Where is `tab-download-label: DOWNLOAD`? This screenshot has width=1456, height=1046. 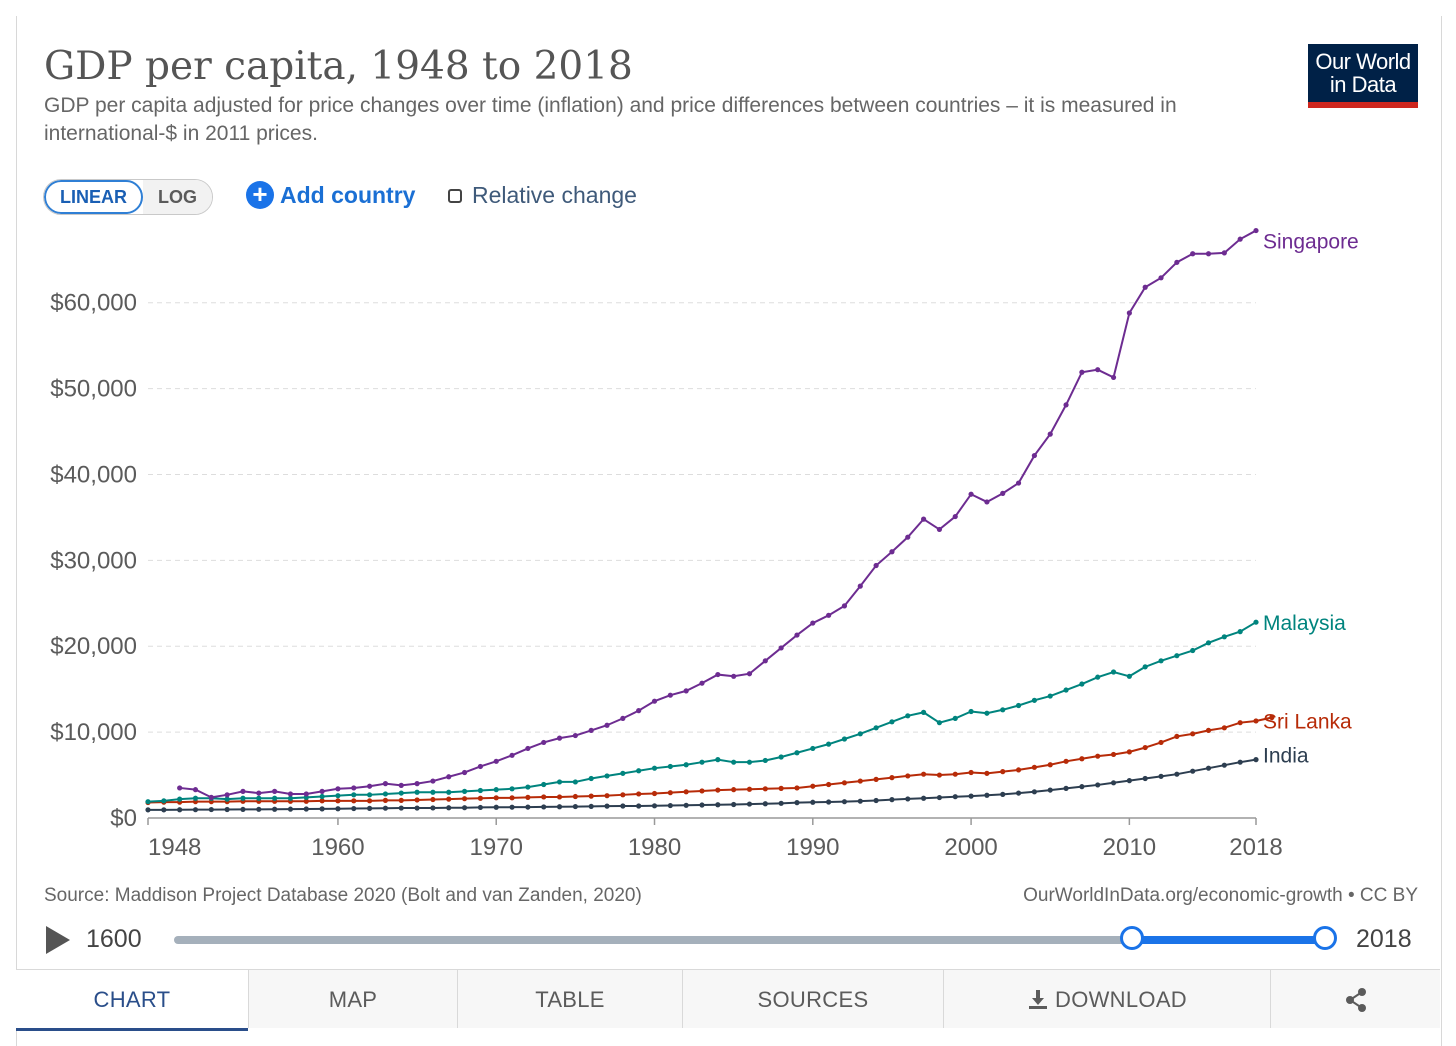 tab-download-label: DOWNLOAD is located at coordinates (1121, 999).